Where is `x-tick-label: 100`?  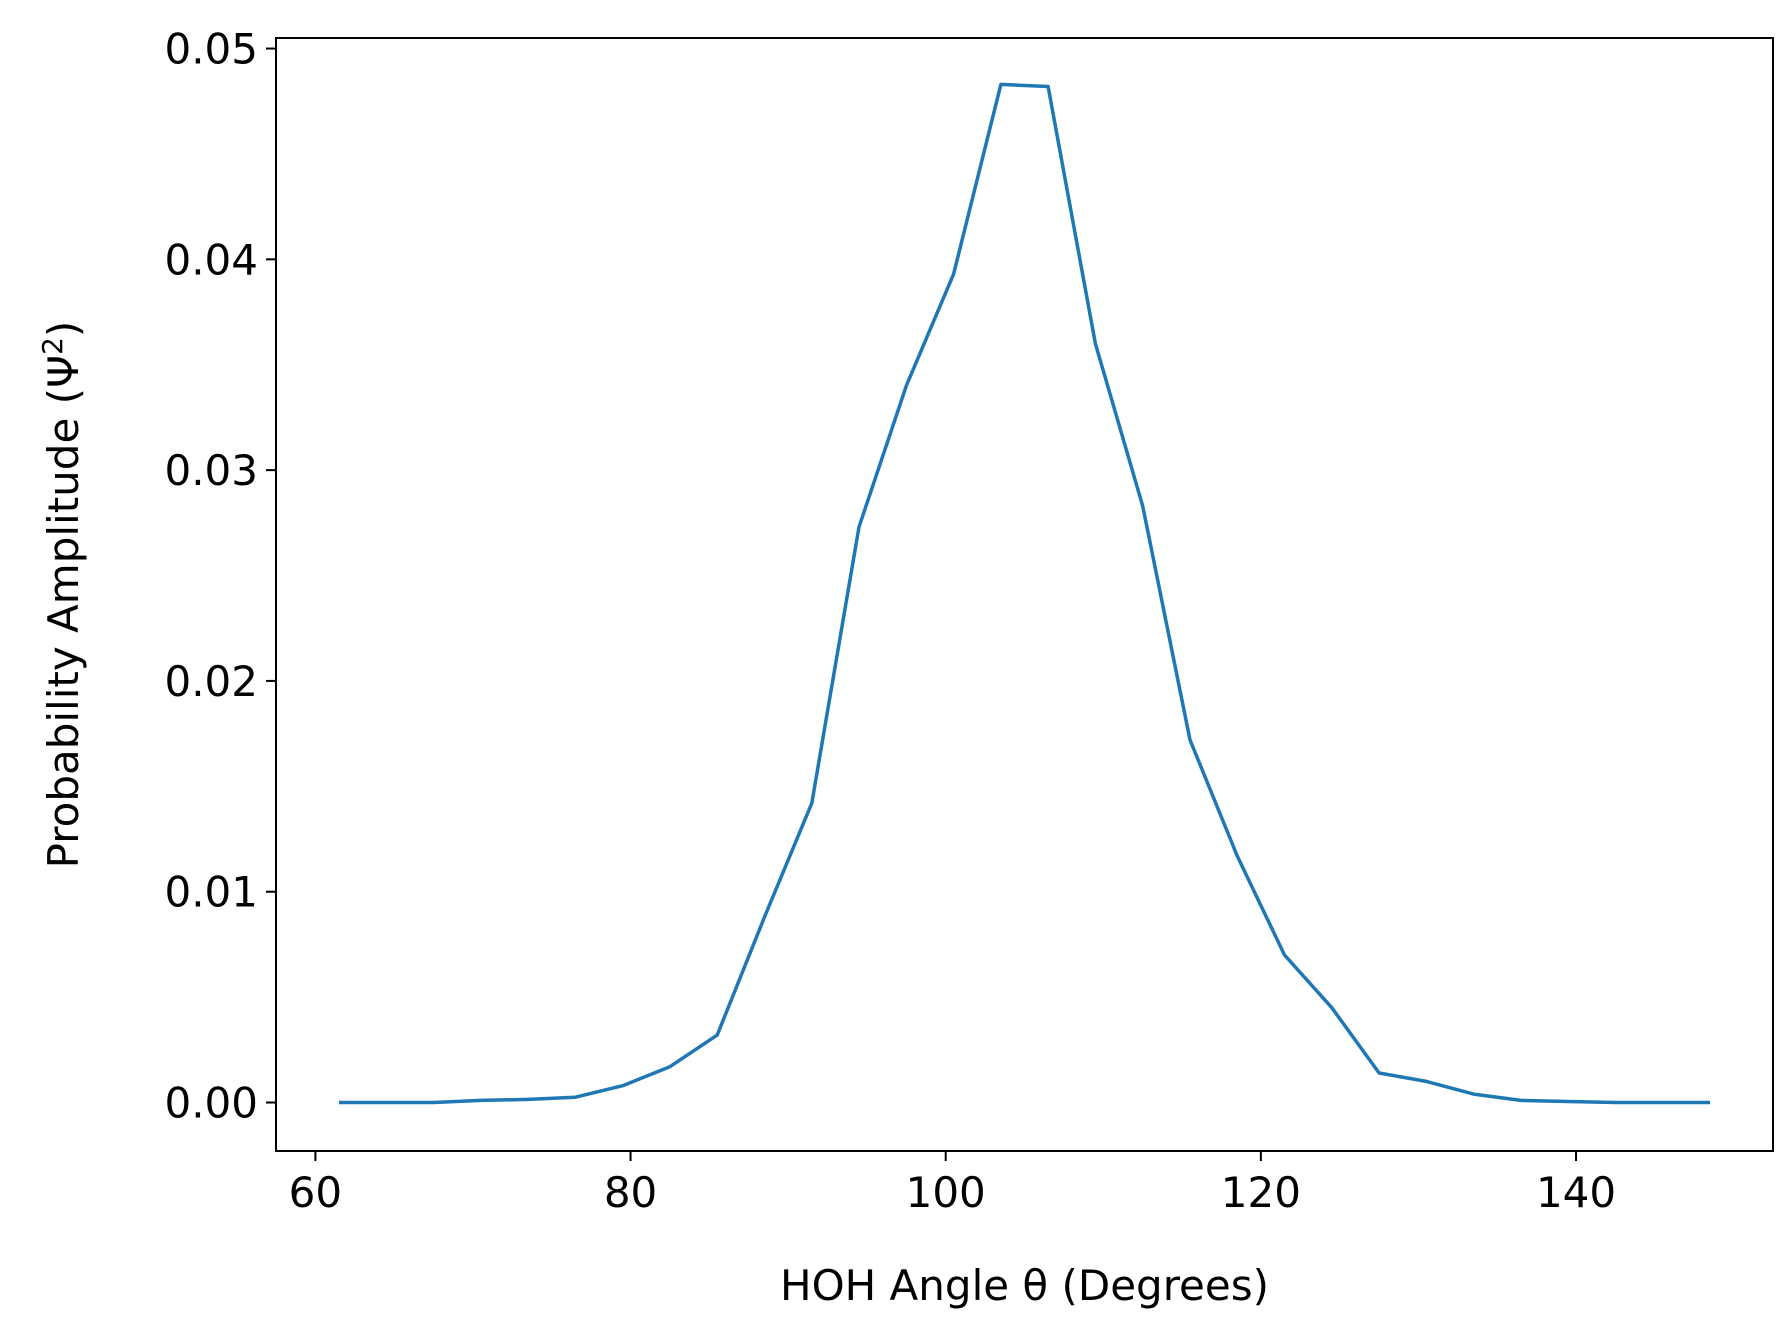
x-tick-label: 100 is located at coordinates (946, 1192).